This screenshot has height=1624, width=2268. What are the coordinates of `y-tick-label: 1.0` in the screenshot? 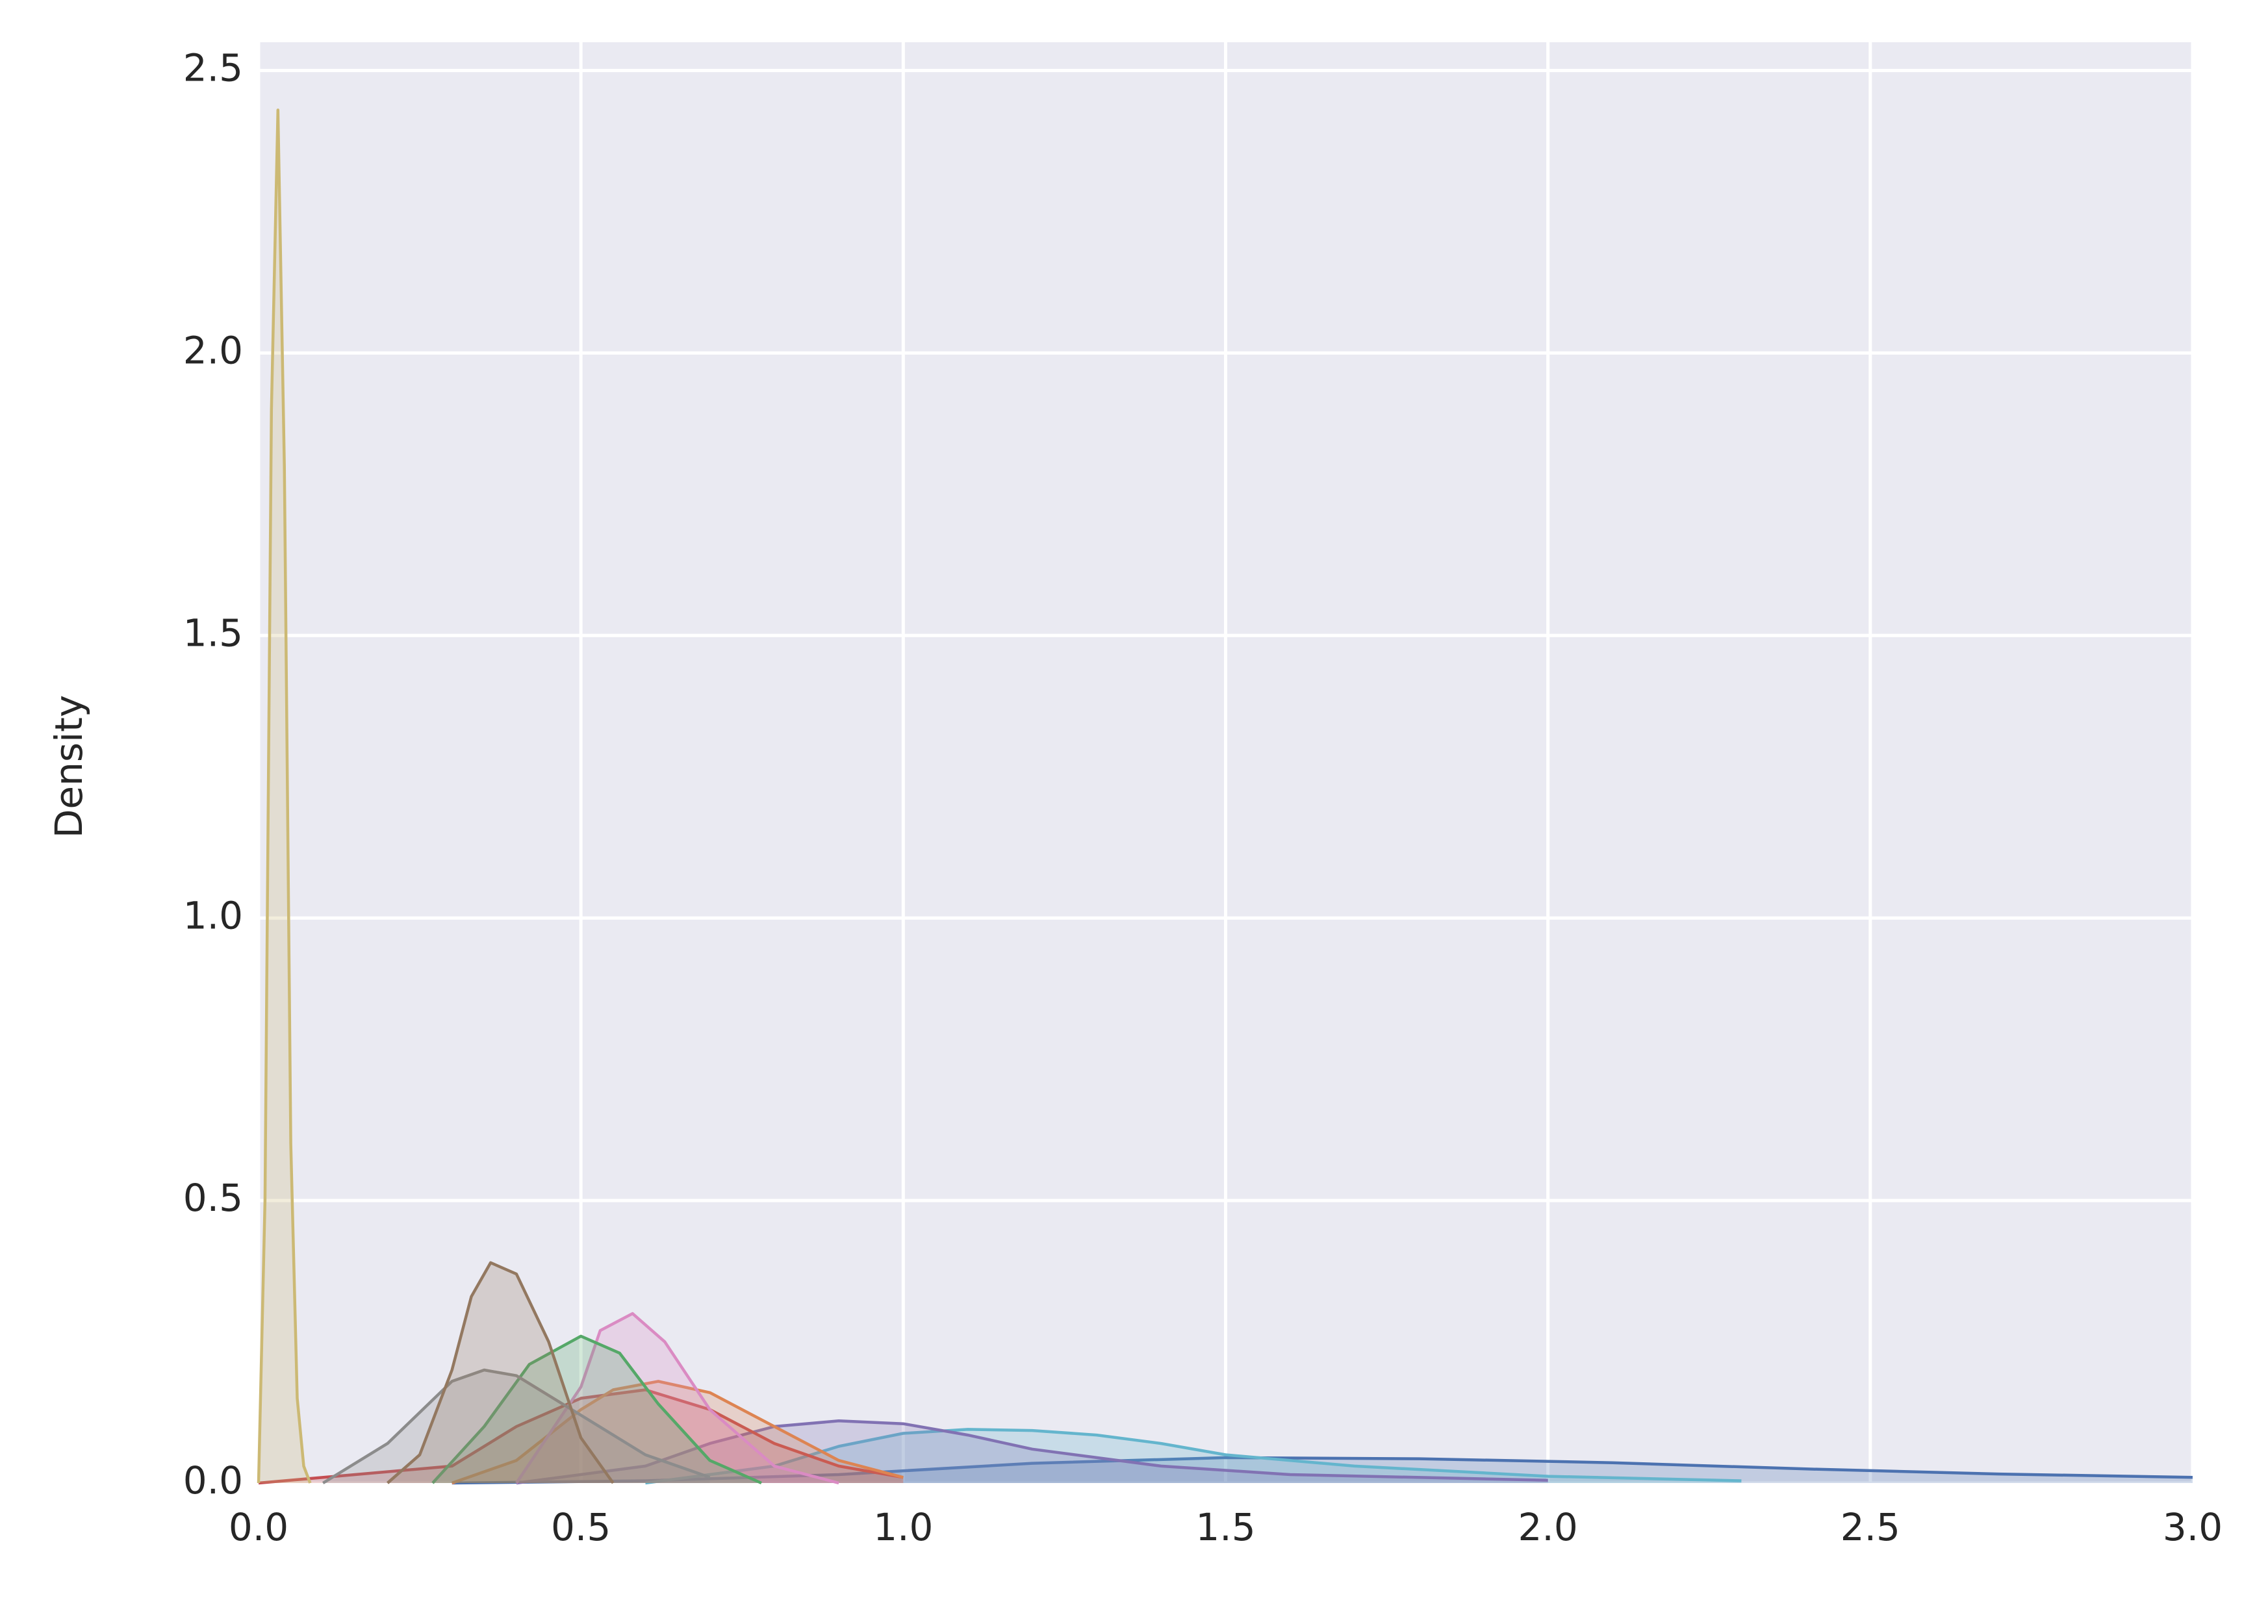 It's located at (213, 915).